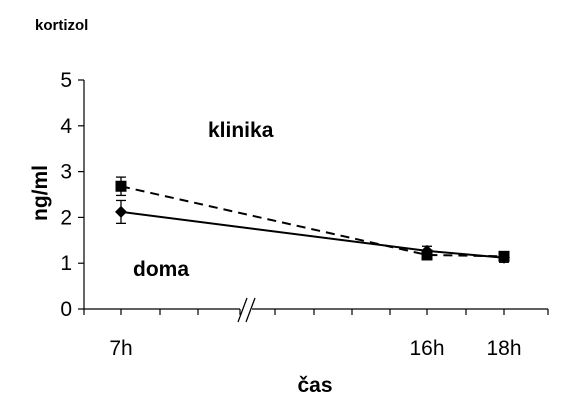  I want to click on series-layer, so click(312, 220).